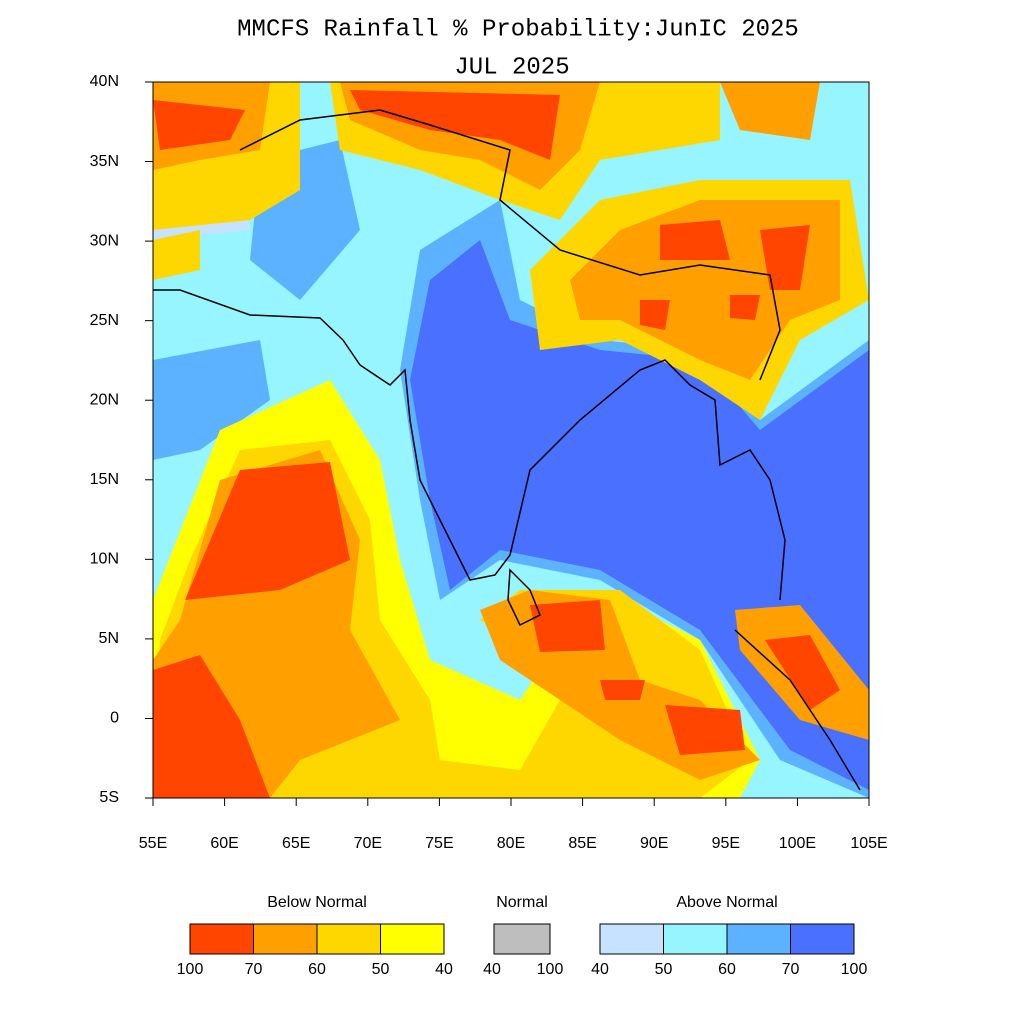 The width and height of the screenshot is (1024, 1024). Describe the element at coordinates (104, 161) in the screenshot. I see `y-tick-label: 35N` at that location.